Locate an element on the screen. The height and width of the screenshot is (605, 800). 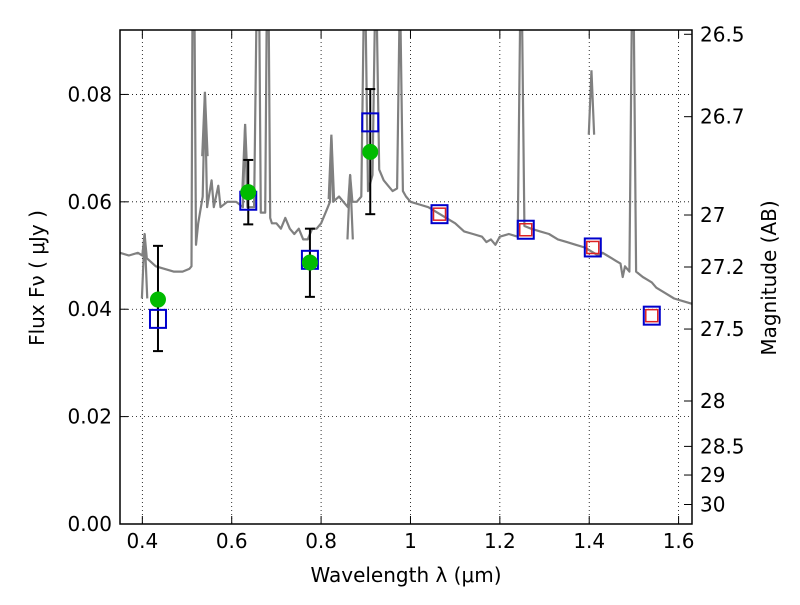
y2-axis-label: Magnitude (AB) is located at coordinates (769, 277).